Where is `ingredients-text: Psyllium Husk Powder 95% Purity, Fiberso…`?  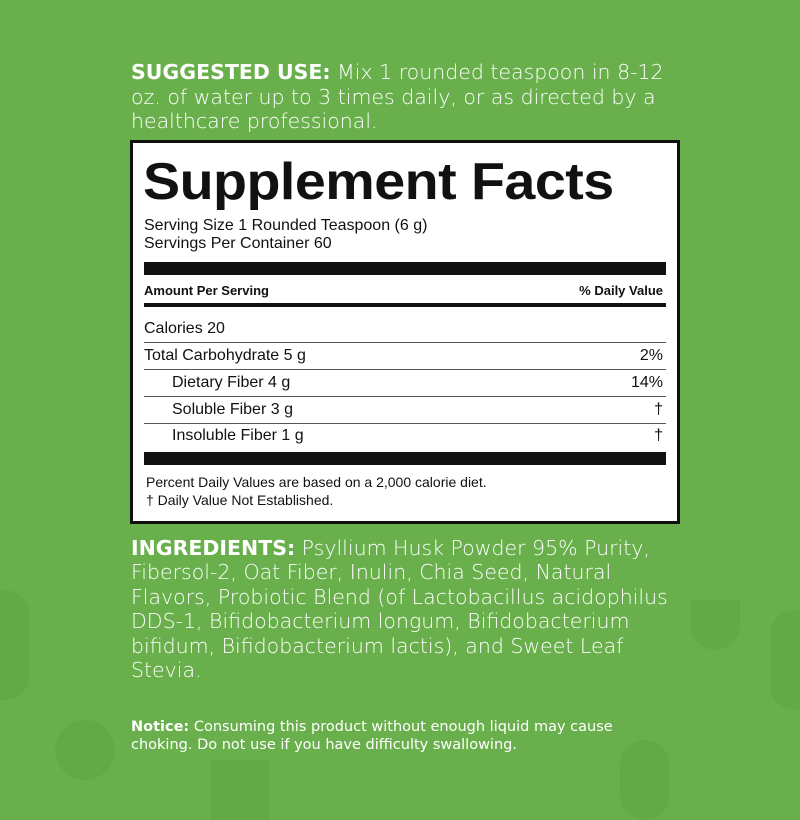 ingredients-text: Psyllium Husk Powder 95% Purity, Fiberso… is located at coordinates (399, 609).